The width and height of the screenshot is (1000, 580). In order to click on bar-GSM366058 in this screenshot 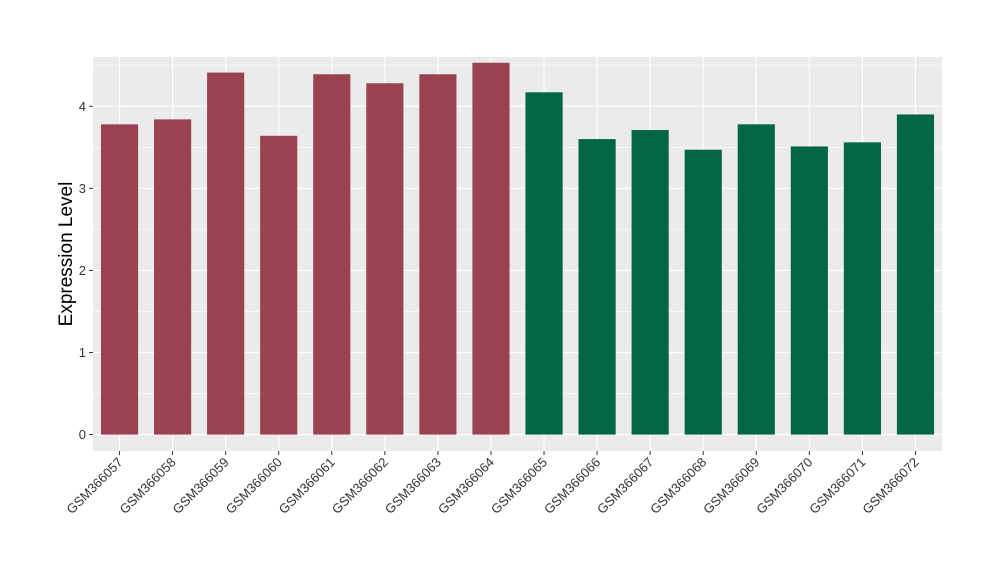, I will do `click(173, 277)`.